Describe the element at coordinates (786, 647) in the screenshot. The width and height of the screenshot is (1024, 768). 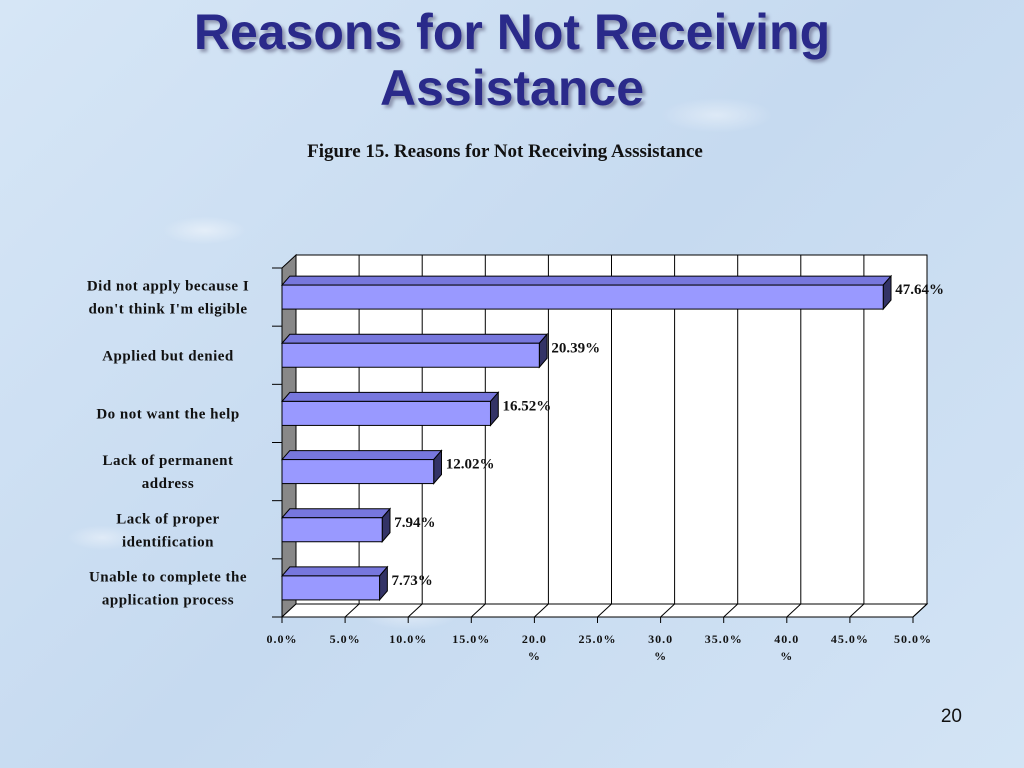
I see `x-tick-label: 40.0%` at that location.